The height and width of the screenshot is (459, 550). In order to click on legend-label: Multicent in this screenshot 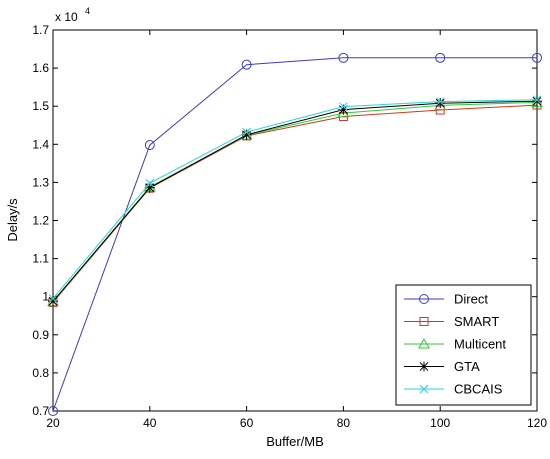, I will do `click(480, 344)`.